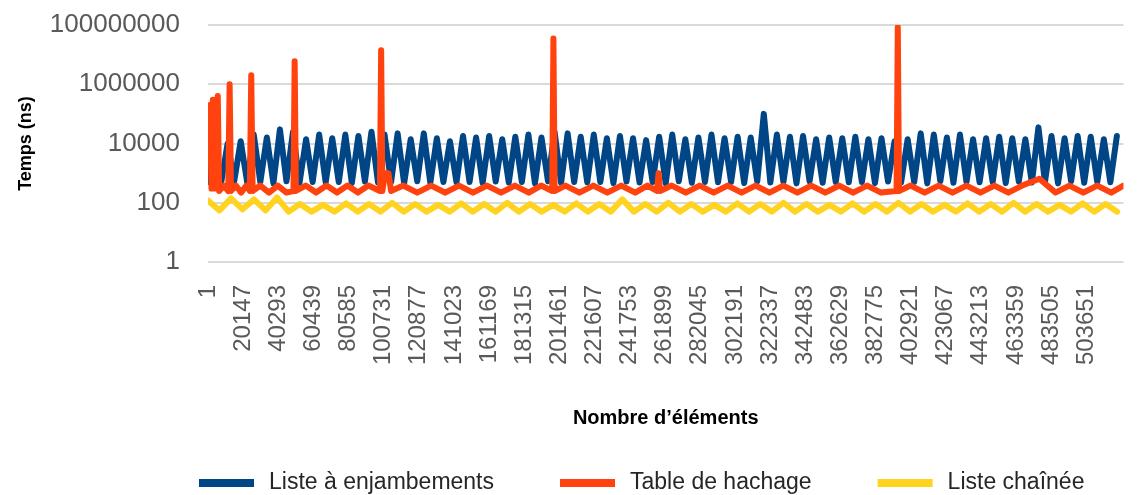  What do you see at coordinates (206, 292) in the screenshot?
I see `x-tick-label: 1` at bounding box center [206, 292].